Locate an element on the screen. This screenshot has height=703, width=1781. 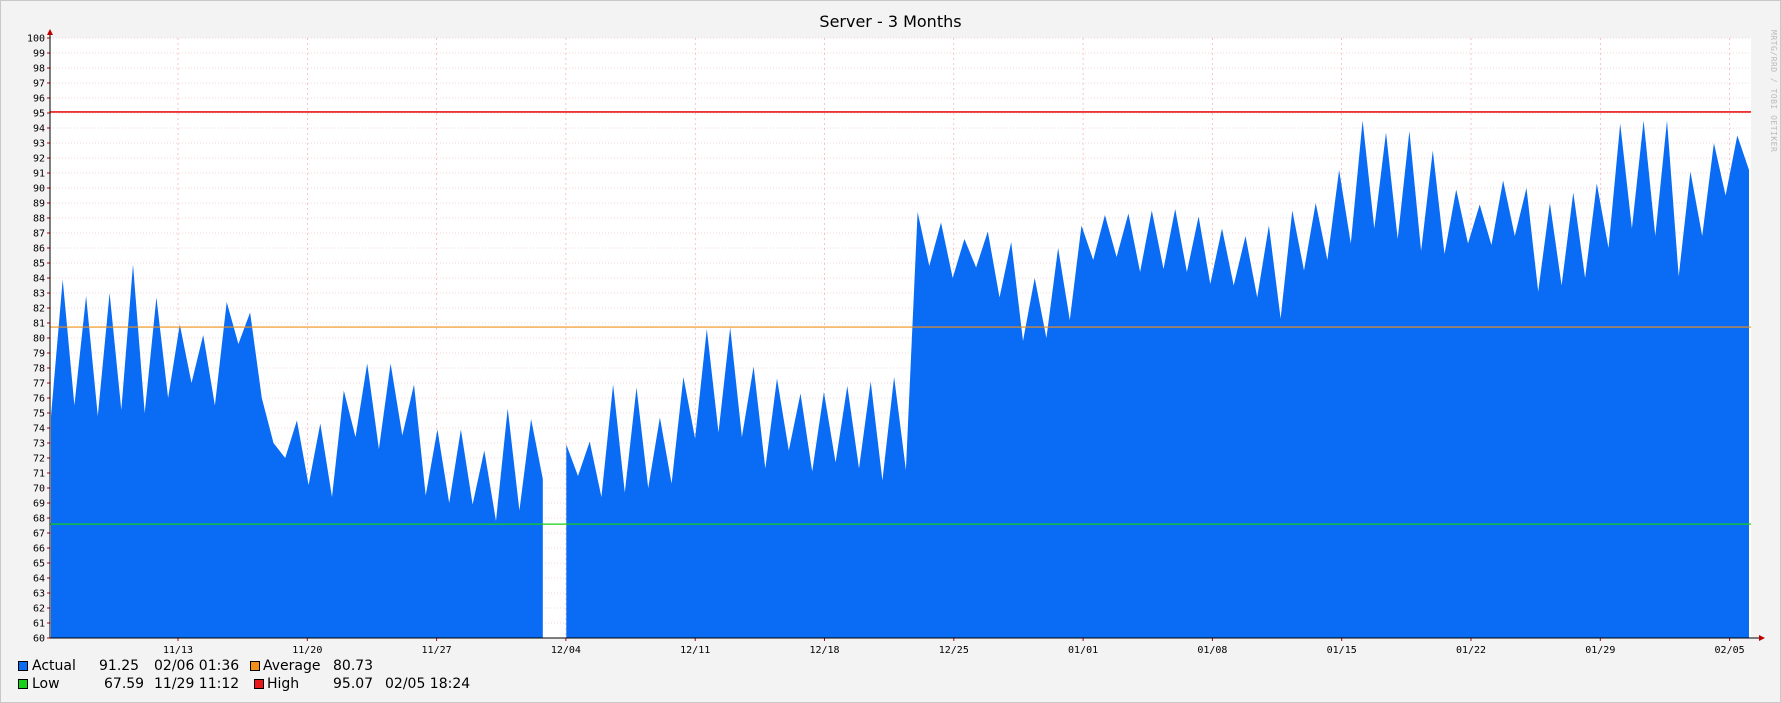
y-tick-label: 67 is located at coordinates (39, 534).